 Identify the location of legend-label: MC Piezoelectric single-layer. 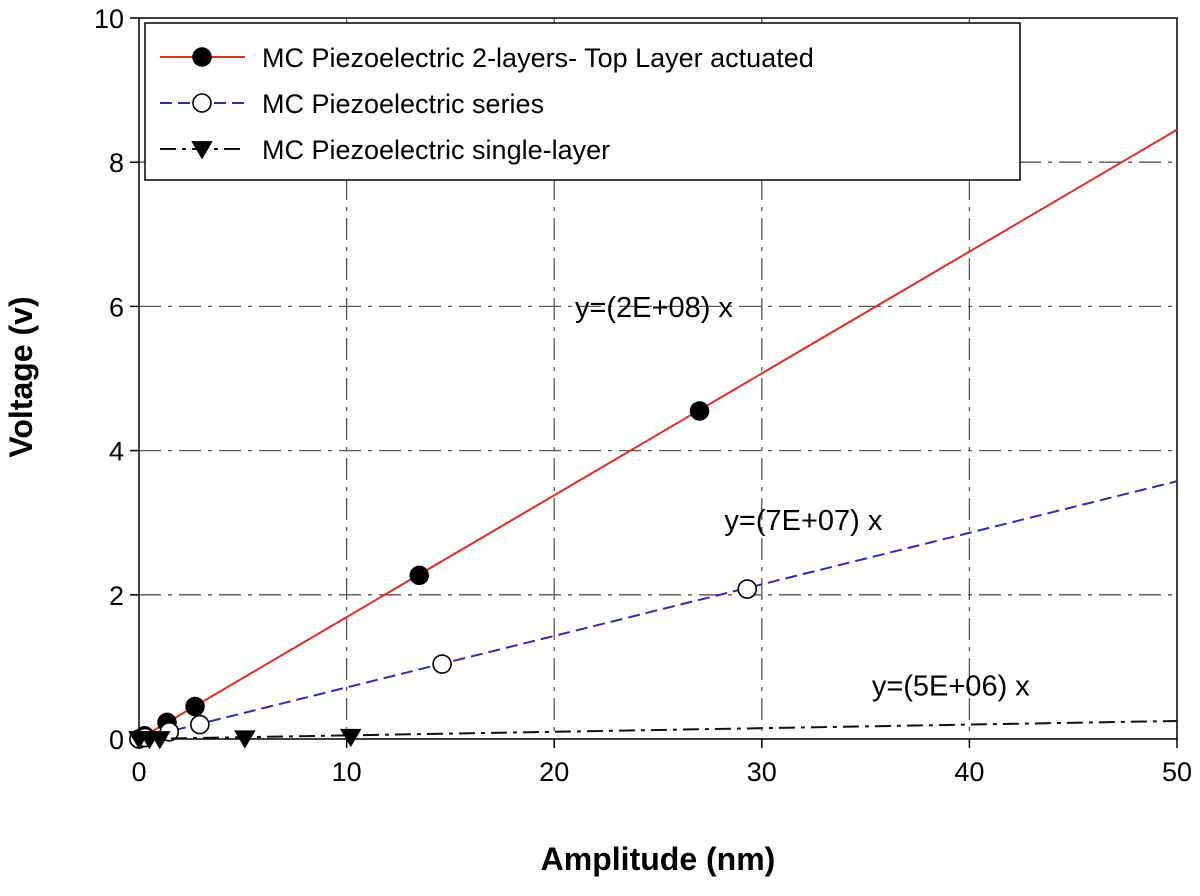
(436, 150).